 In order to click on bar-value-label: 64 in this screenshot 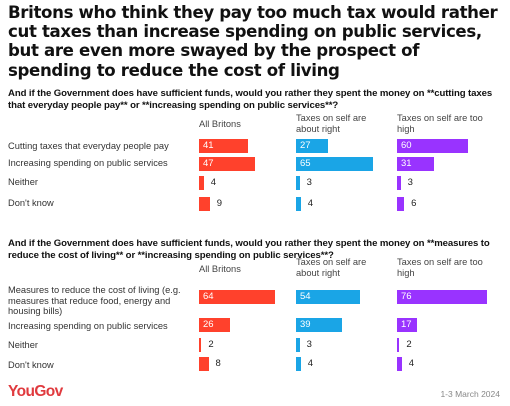, I will do `click(208, 296)`.